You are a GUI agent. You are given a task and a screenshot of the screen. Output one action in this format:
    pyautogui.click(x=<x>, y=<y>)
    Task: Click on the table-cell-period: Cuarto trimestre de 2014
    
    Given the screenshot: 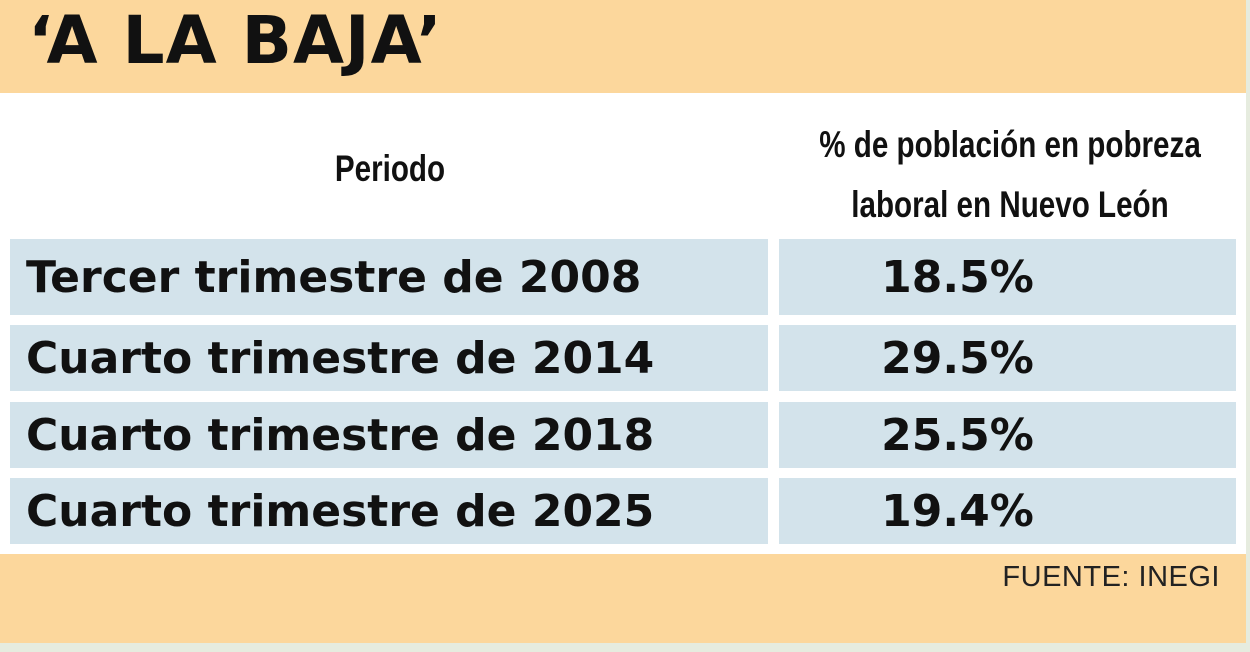 What is the action you would take?
    pyautogui.click(x=389, y=358)
    